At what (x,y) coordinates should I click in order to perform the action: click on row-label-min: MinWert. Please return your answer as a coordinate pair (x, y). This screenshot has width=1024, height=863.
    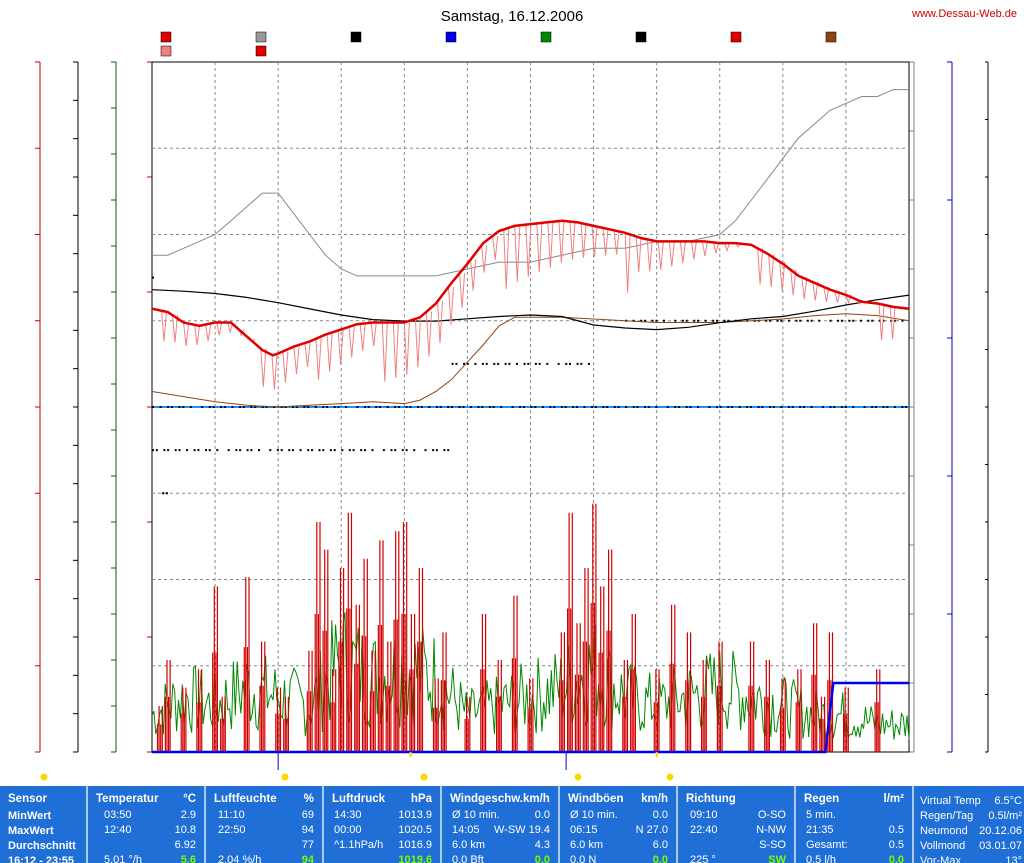
    Looking at the image, I should click on (30, 816).